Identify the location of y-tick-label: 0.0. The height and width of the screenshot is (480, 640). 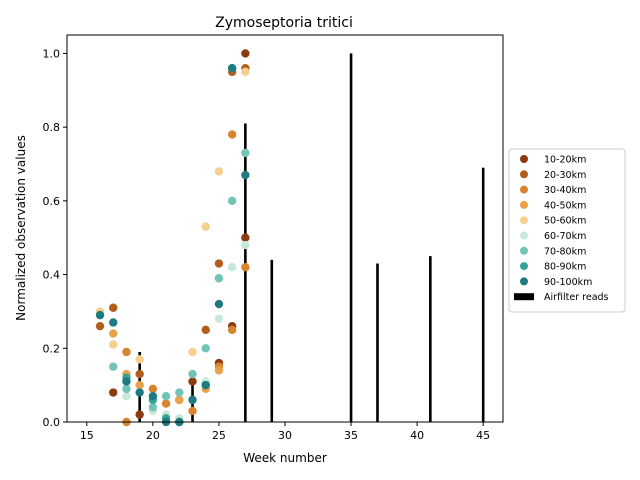
(52, 422).